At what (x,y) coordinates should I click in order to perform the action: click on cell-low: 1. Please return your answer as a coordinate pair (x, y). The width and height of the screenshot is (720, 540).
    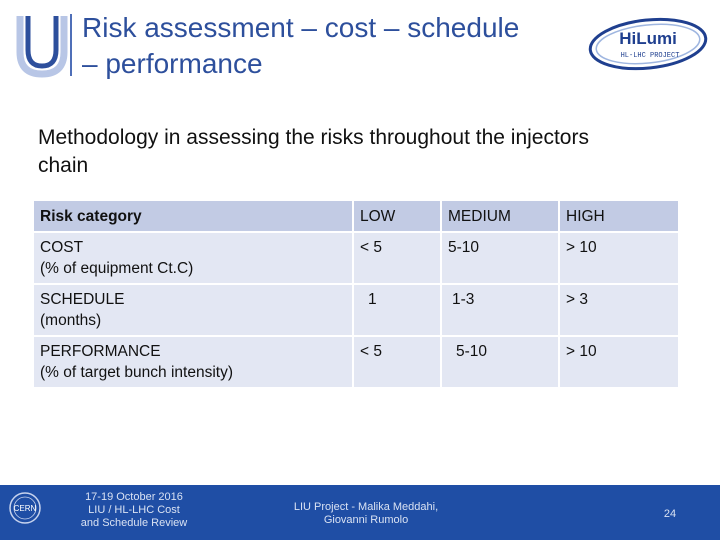
    Looking at the image, I should click on (396, 310).